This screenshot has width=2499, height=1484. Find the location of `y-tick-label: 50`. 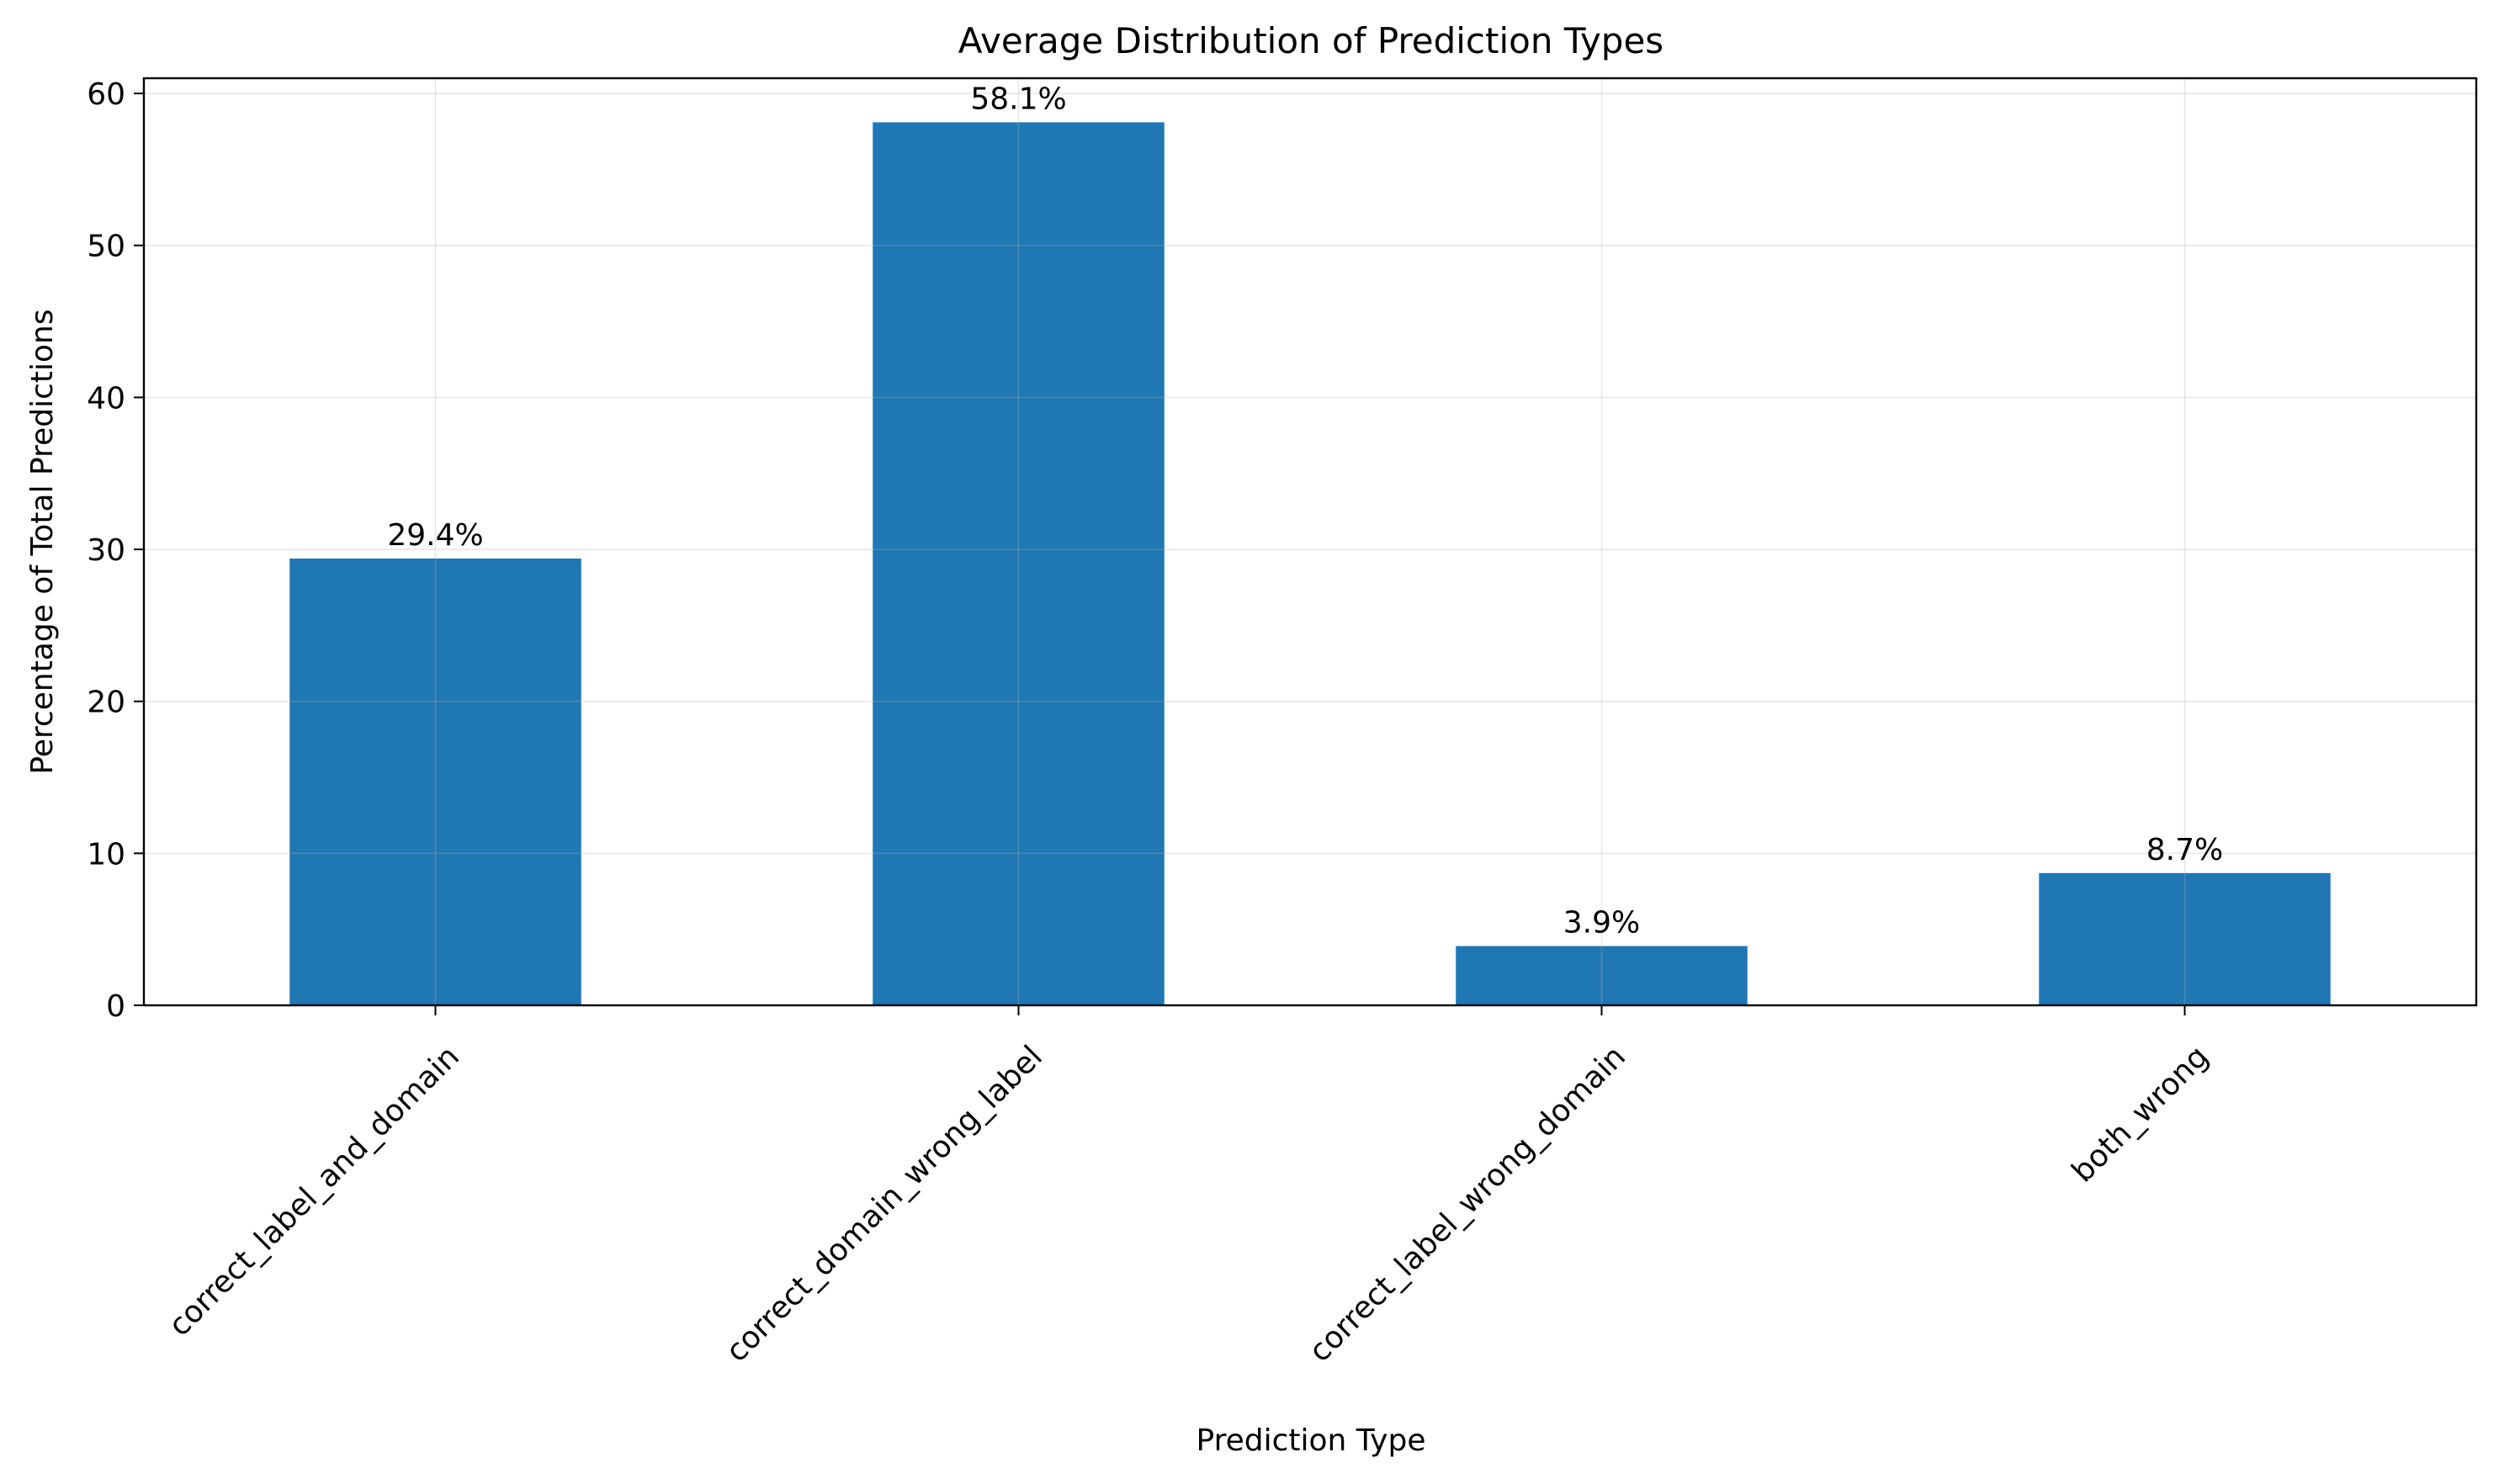

y-tick-label: 50 is located at coordinates (106, 247).